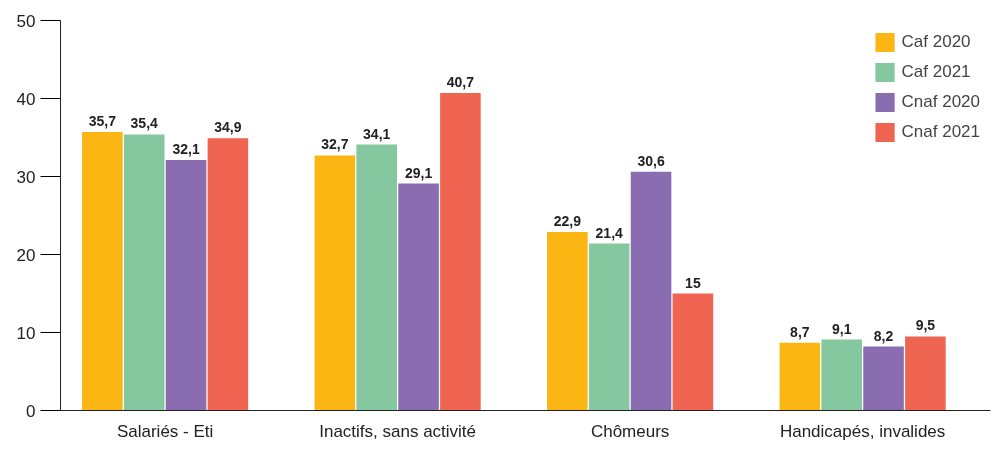 This screenshot has width=1006, height=457. Describe the element at coordinates (335, 144) in the screenshot. I see `data-label: 32,7` at that location.